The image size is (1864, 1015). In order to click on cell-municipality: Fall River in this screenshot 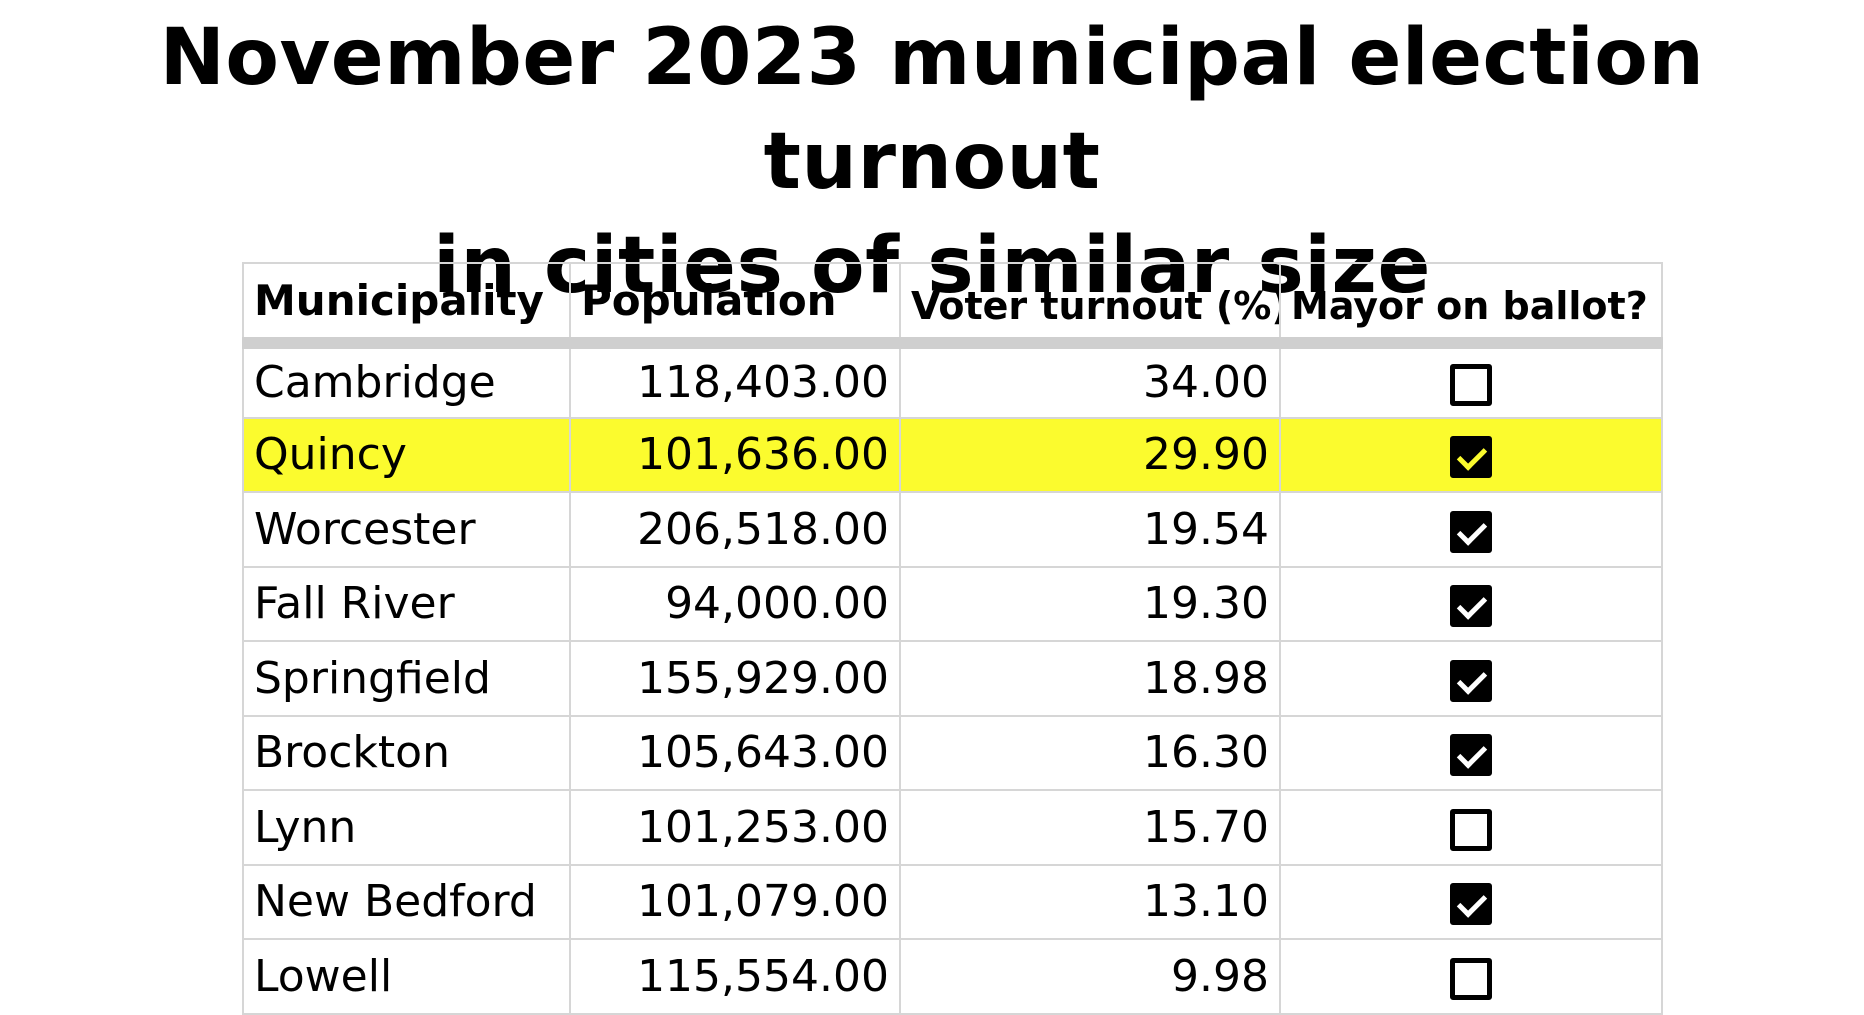, I will do `click(406, 603)`.